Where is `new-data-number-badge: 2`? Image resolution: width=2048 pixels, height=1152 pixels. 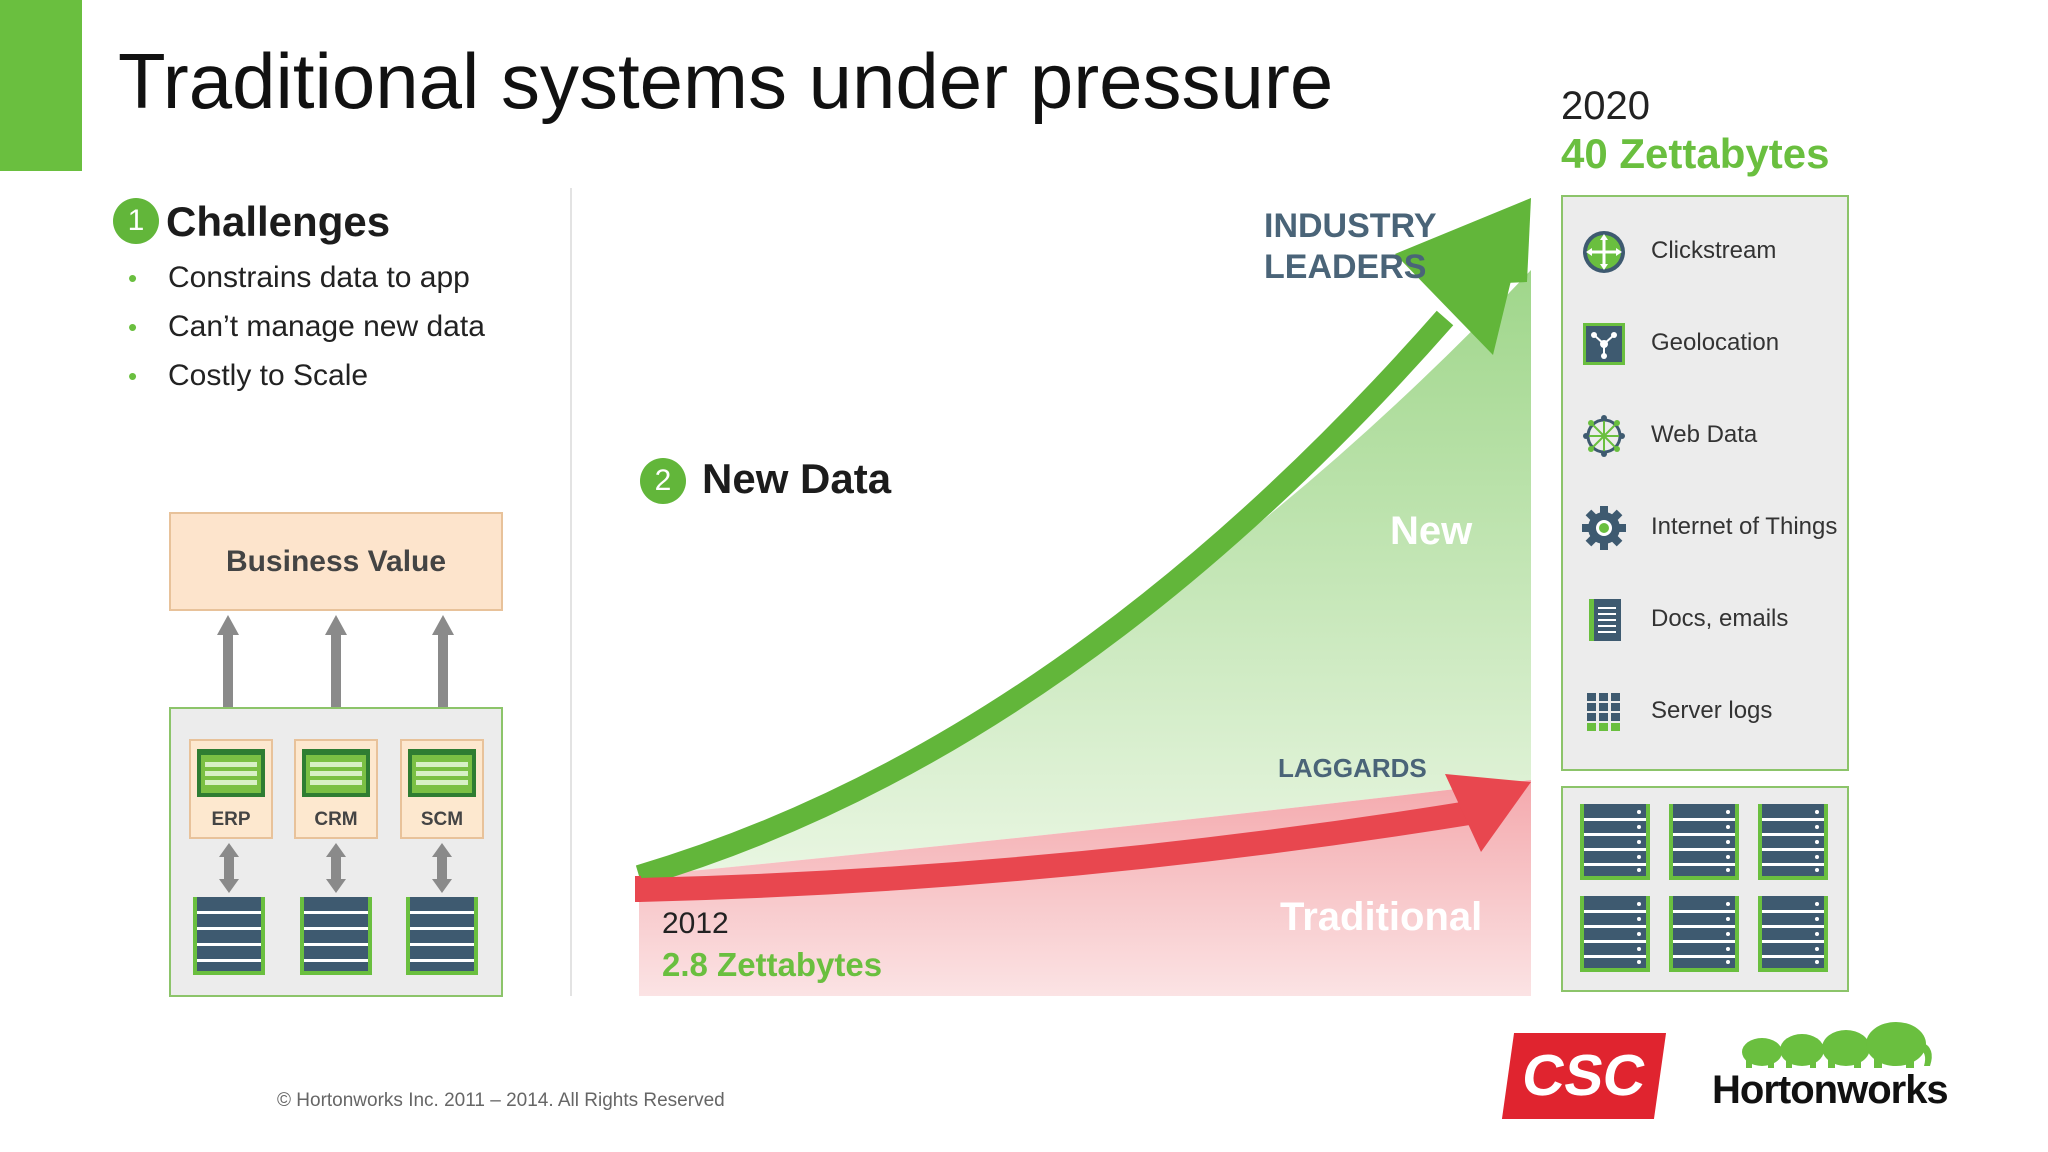
new-data-number-badge: 2 is located at coordinates (663, 481).